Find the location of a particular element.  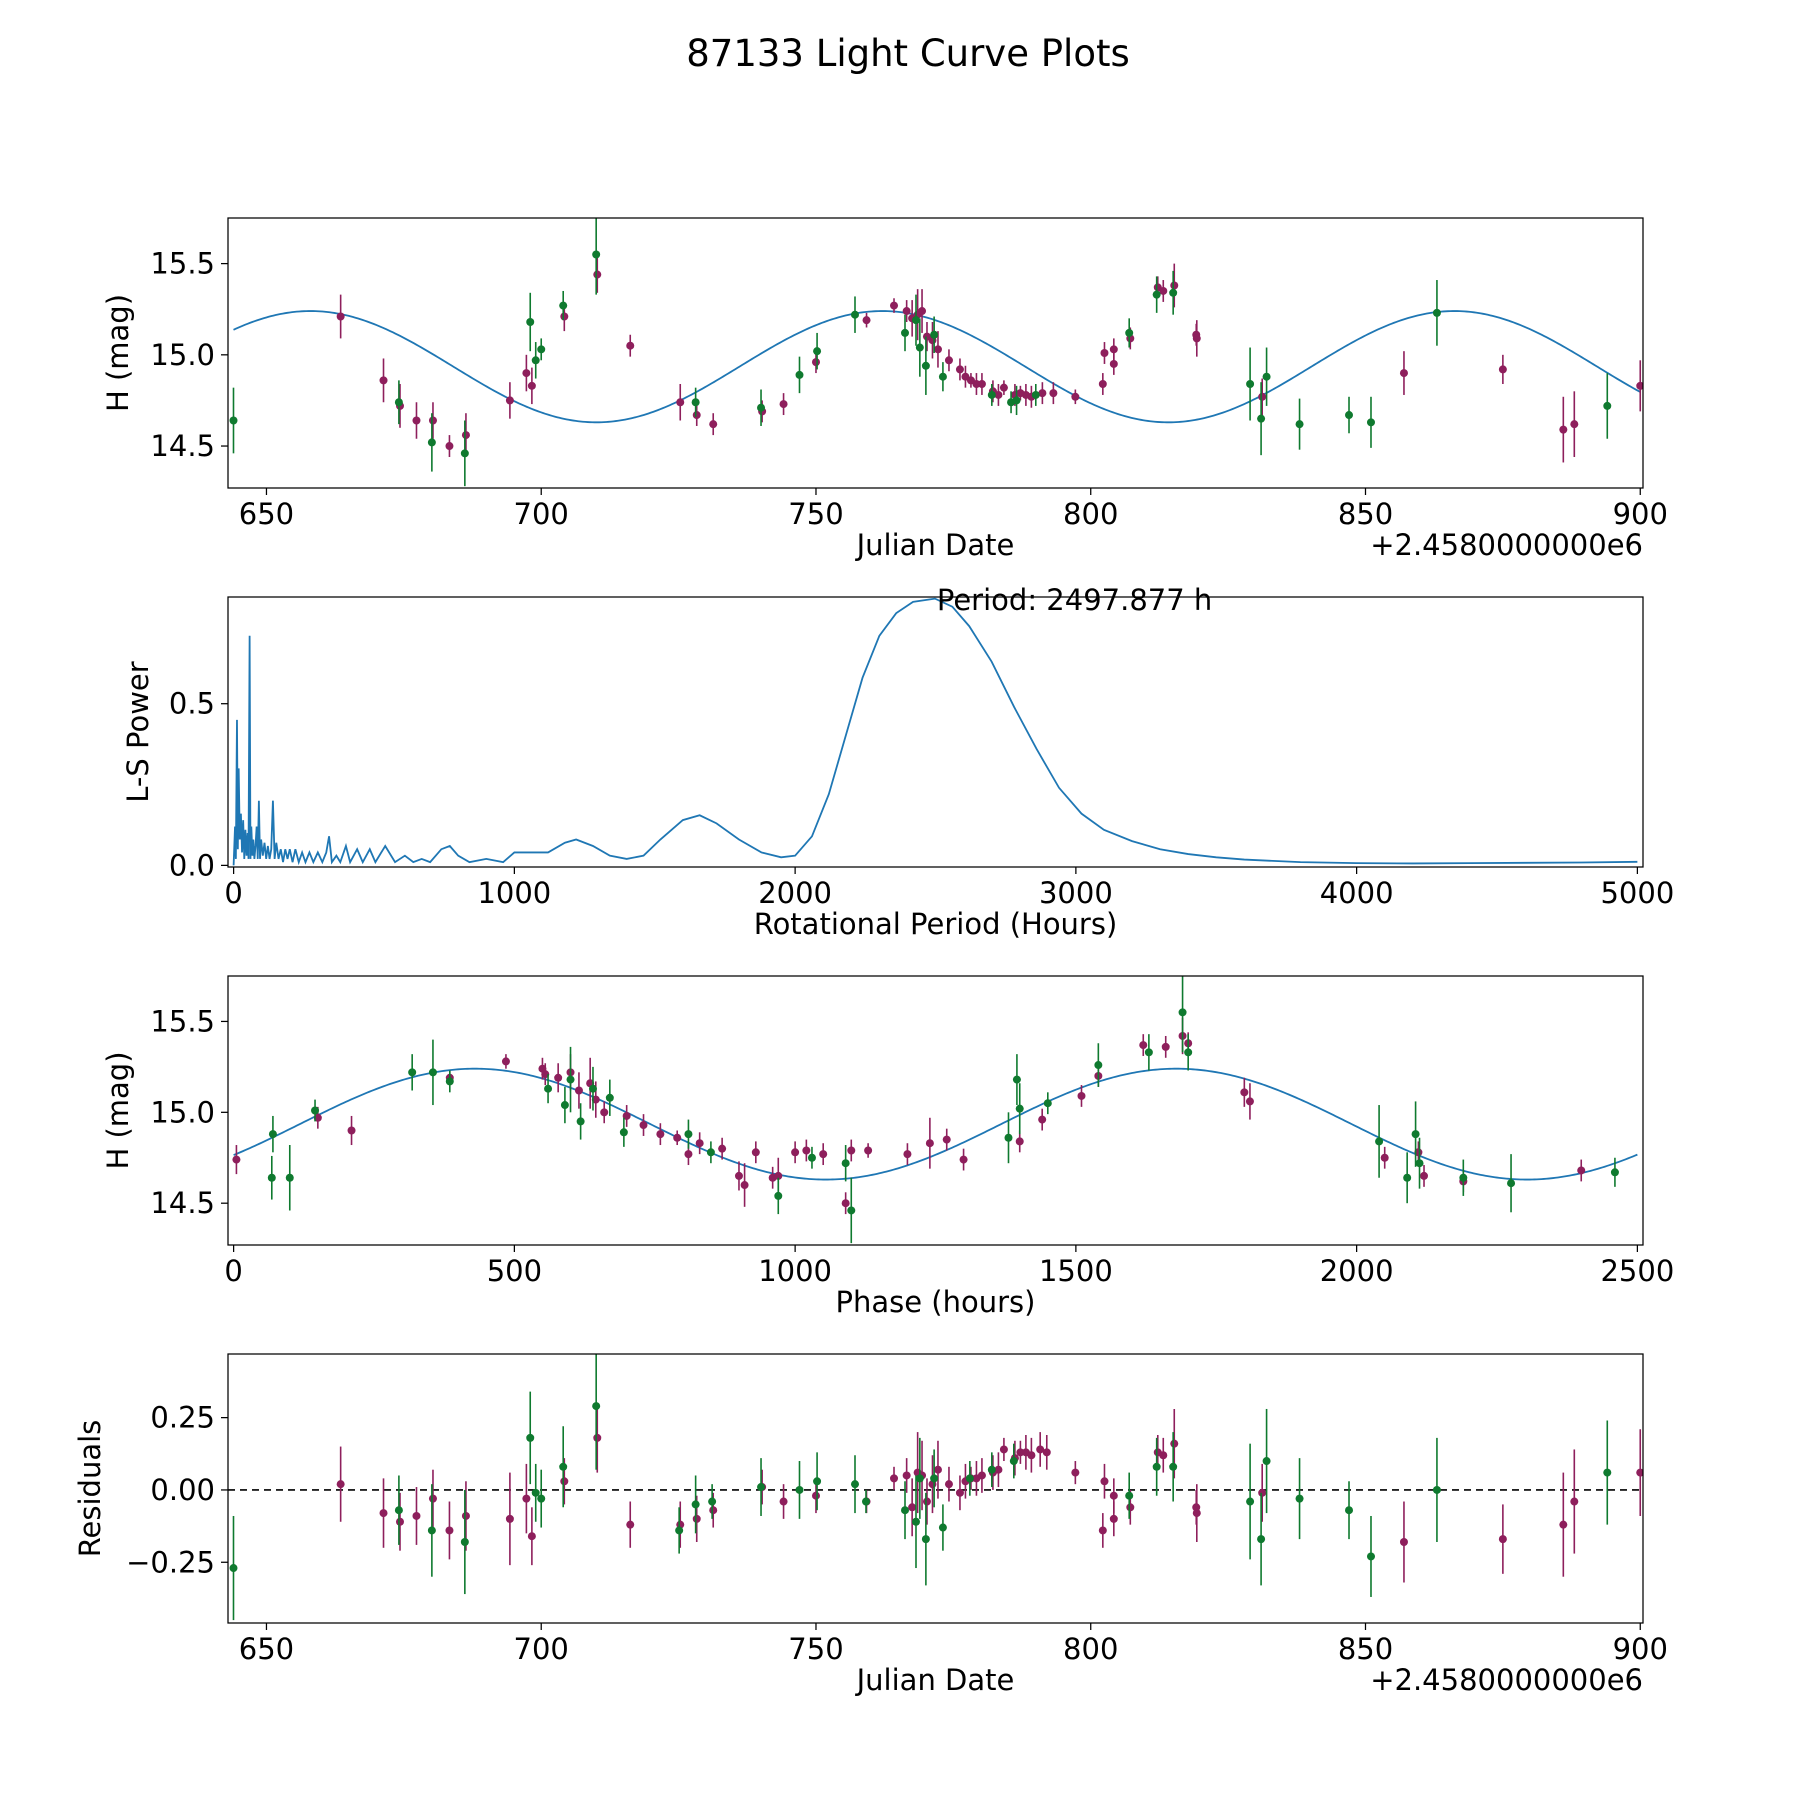

x-tick-label: 1000 is located at coordinates (795, 1271).